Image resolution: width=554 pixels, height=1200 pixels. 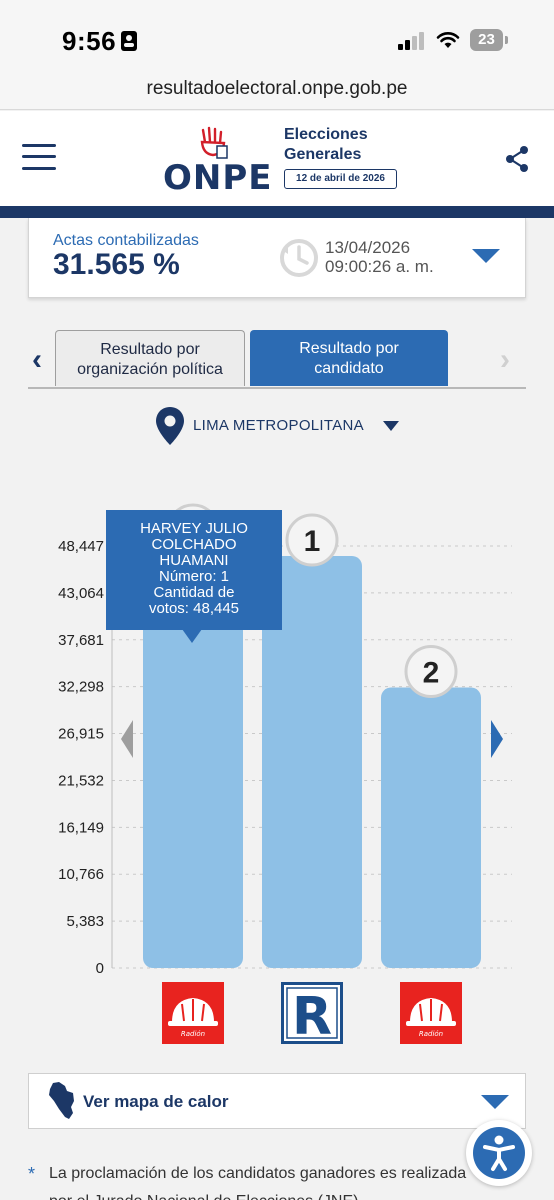 I want to click on tooltip-line: COLCHADO, so click(x=194, y=544).